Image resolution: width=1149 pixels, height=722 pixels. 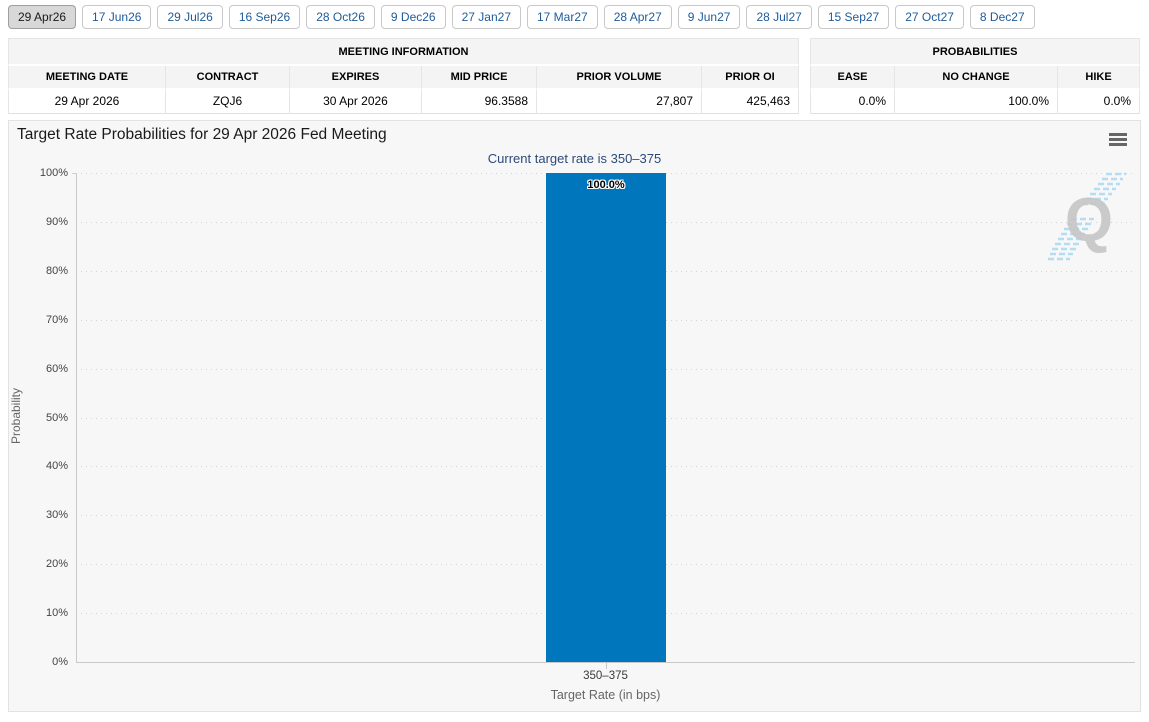 I want to click on contract-value: ZQJ6, so click(x=228, y=102).